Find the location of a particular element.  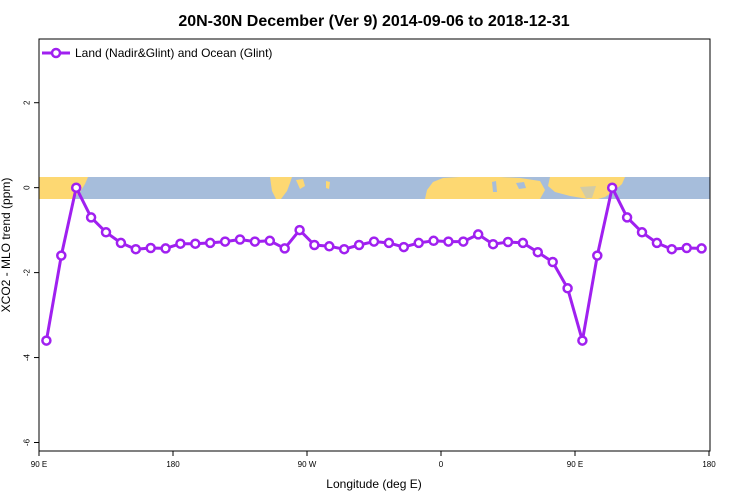

land-shape-persian-gulf is located at coordinates (521, 185).